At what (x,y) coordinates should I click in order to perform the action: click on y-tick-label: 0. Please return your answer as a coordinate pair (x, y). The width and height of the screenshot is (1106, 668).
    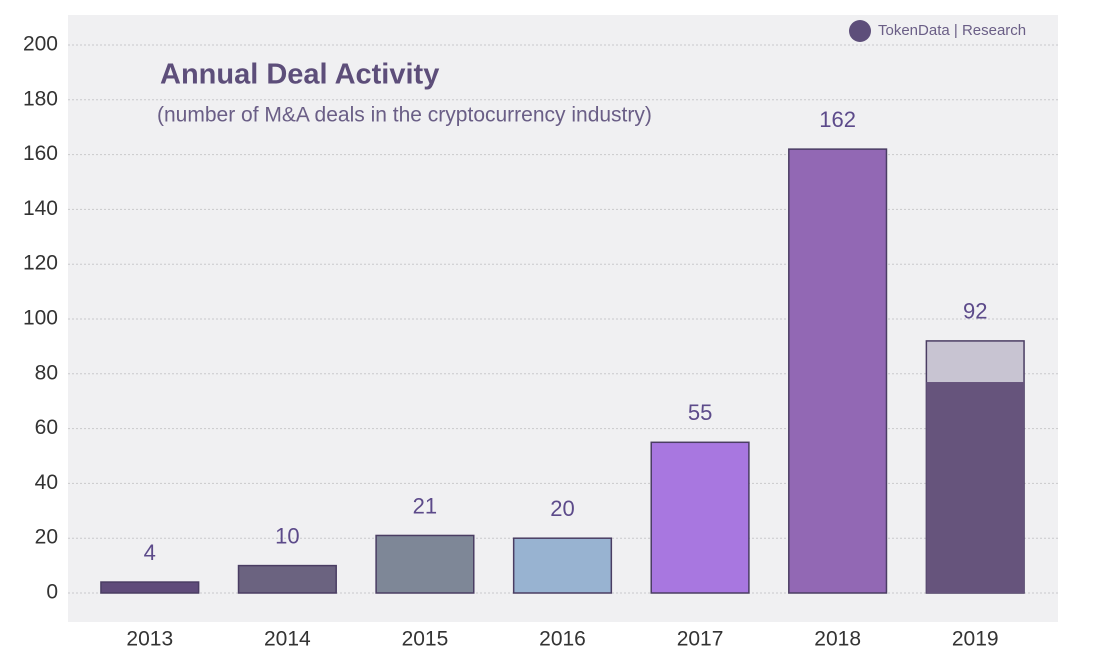
    Looking at the image, I should click on (52, 592).